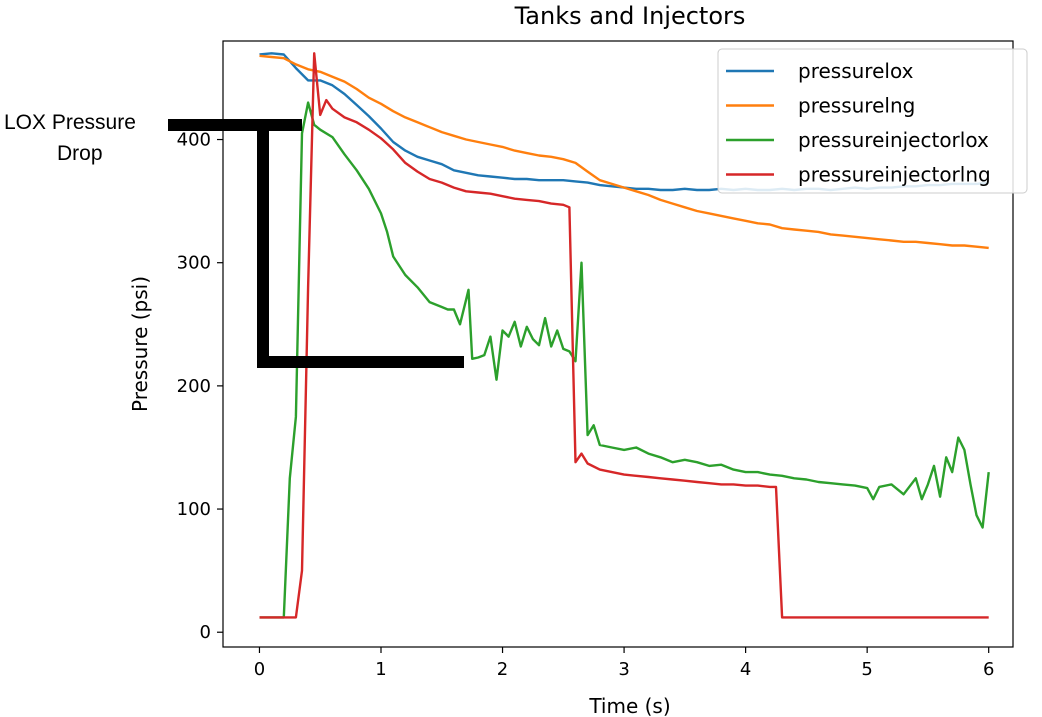  Describe the element at coordinates (893, 140) in the screenshot. I see `legend-label-pressureinjectorlox: pressureinjectorlox` at that location.